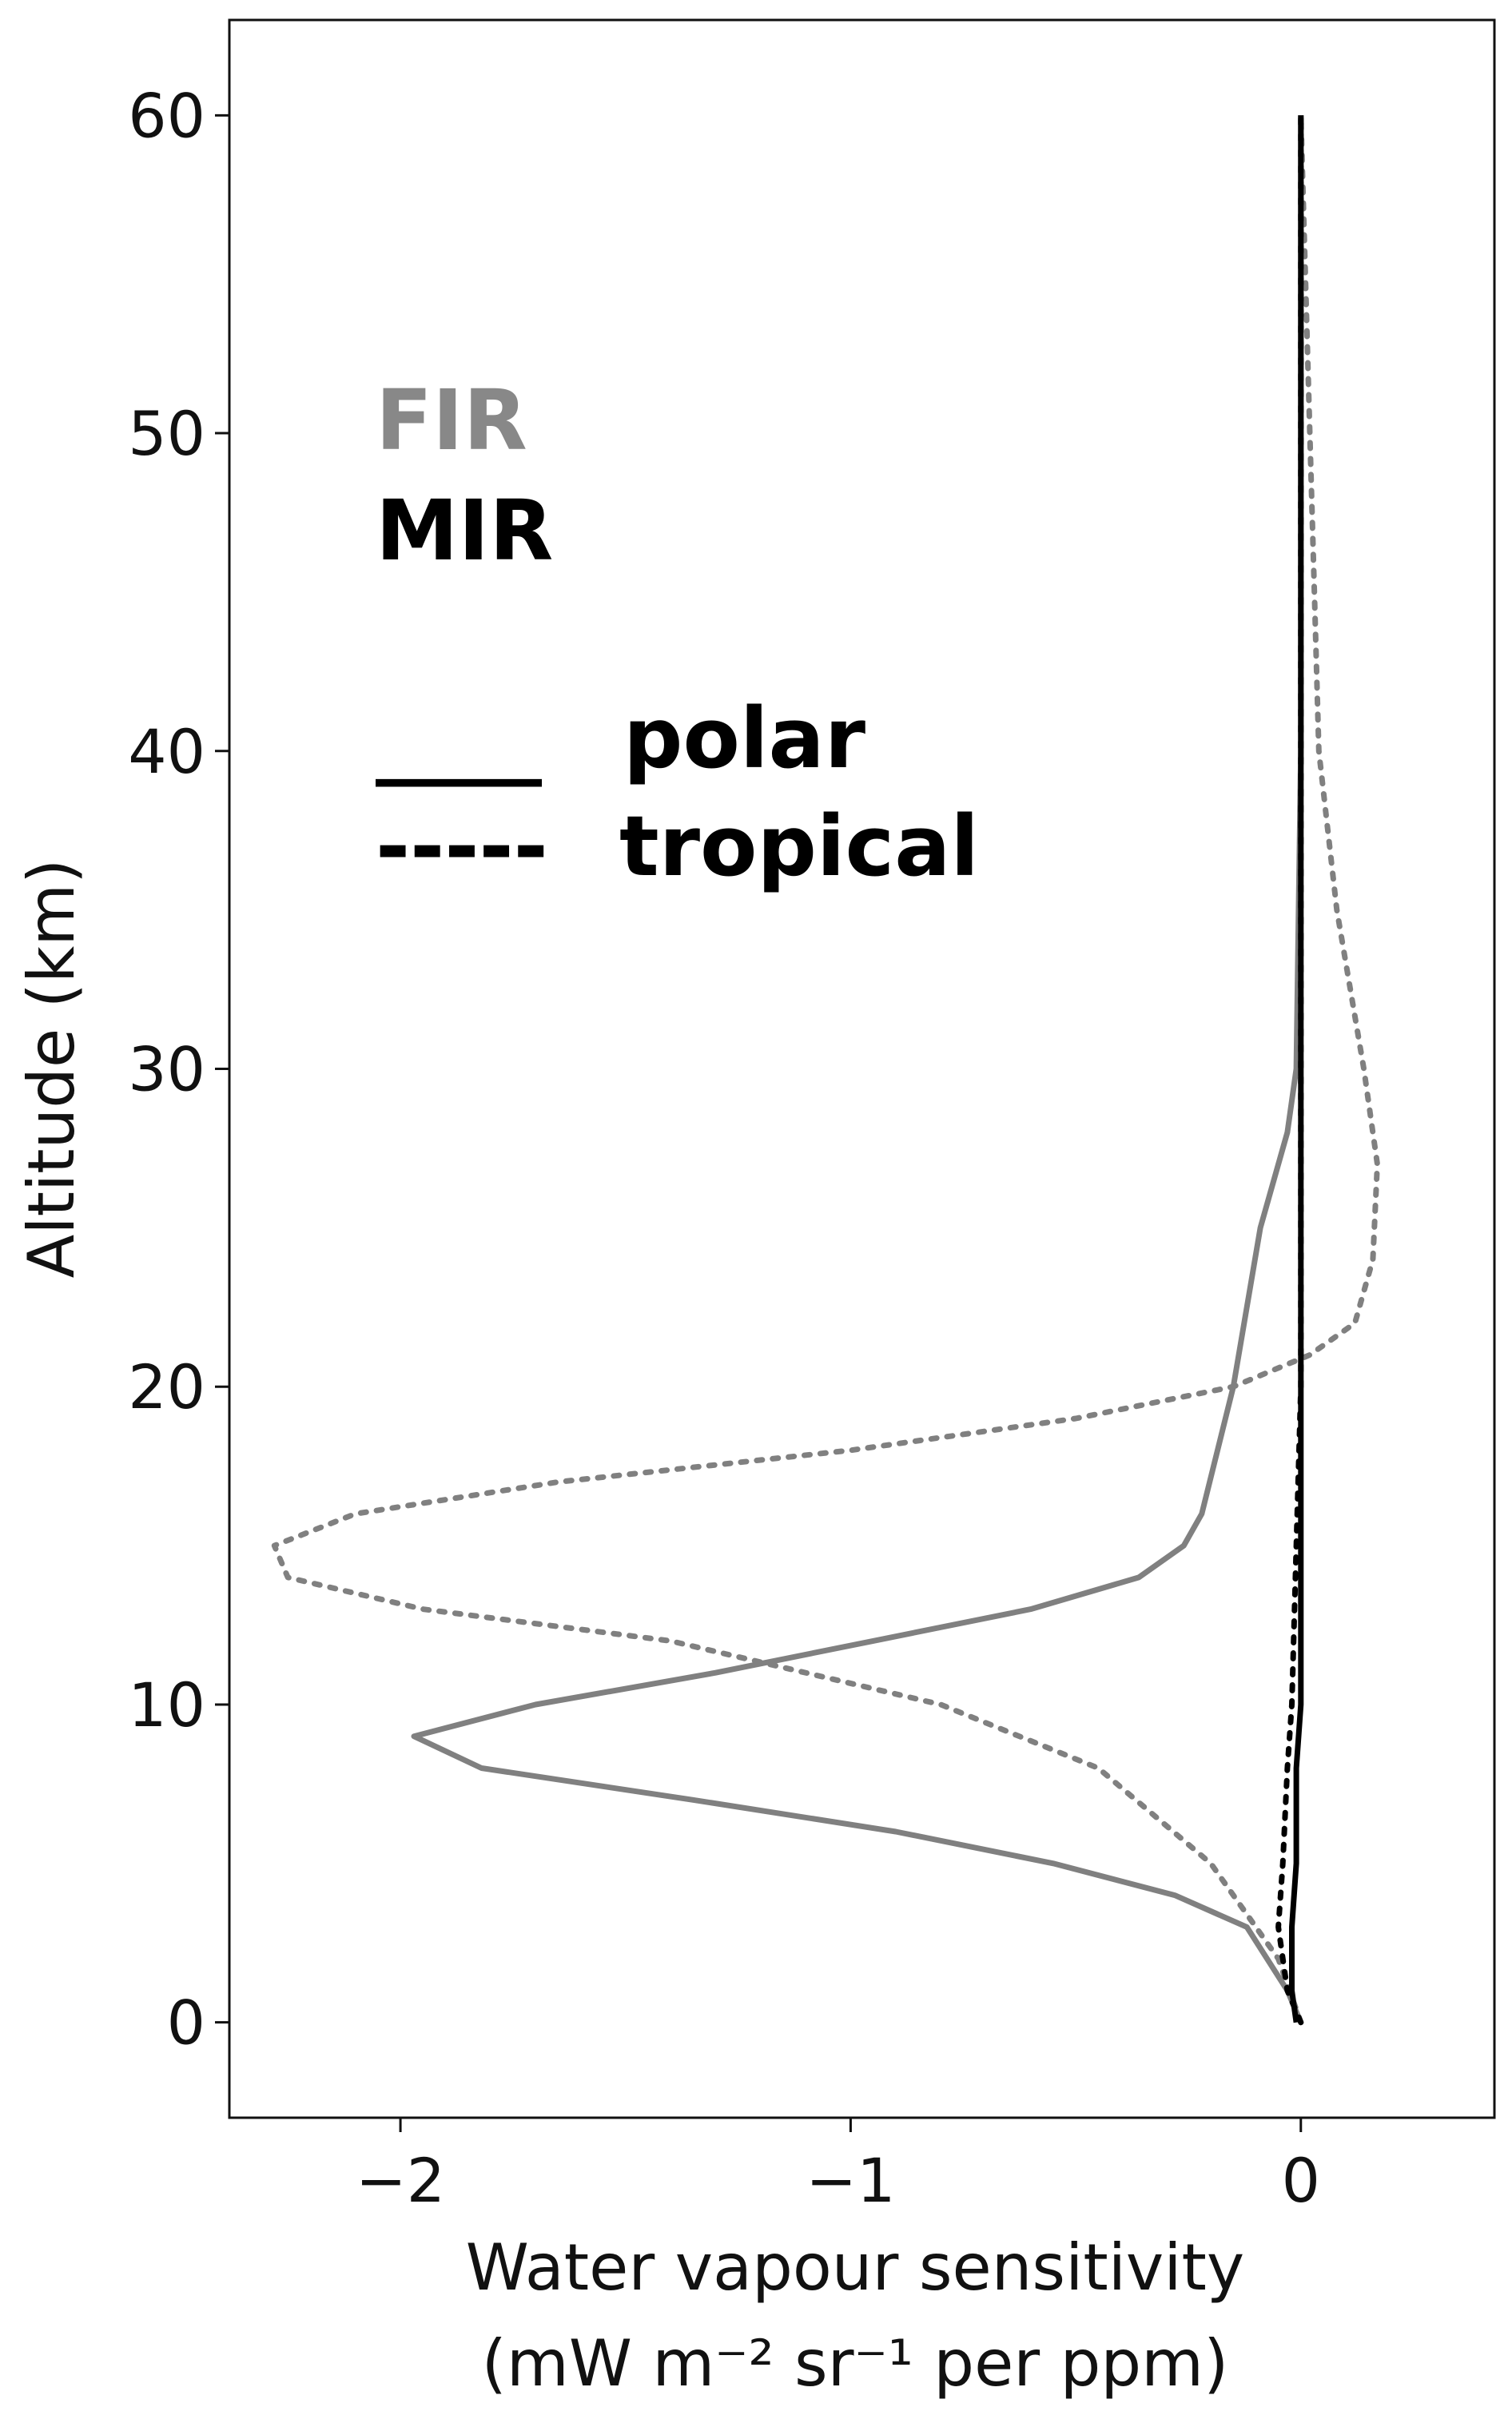  What do you see at coordinates (850, 2181) in the screenshot?
I see `x-tick-label: −1` at bounding box center [850, 2181].